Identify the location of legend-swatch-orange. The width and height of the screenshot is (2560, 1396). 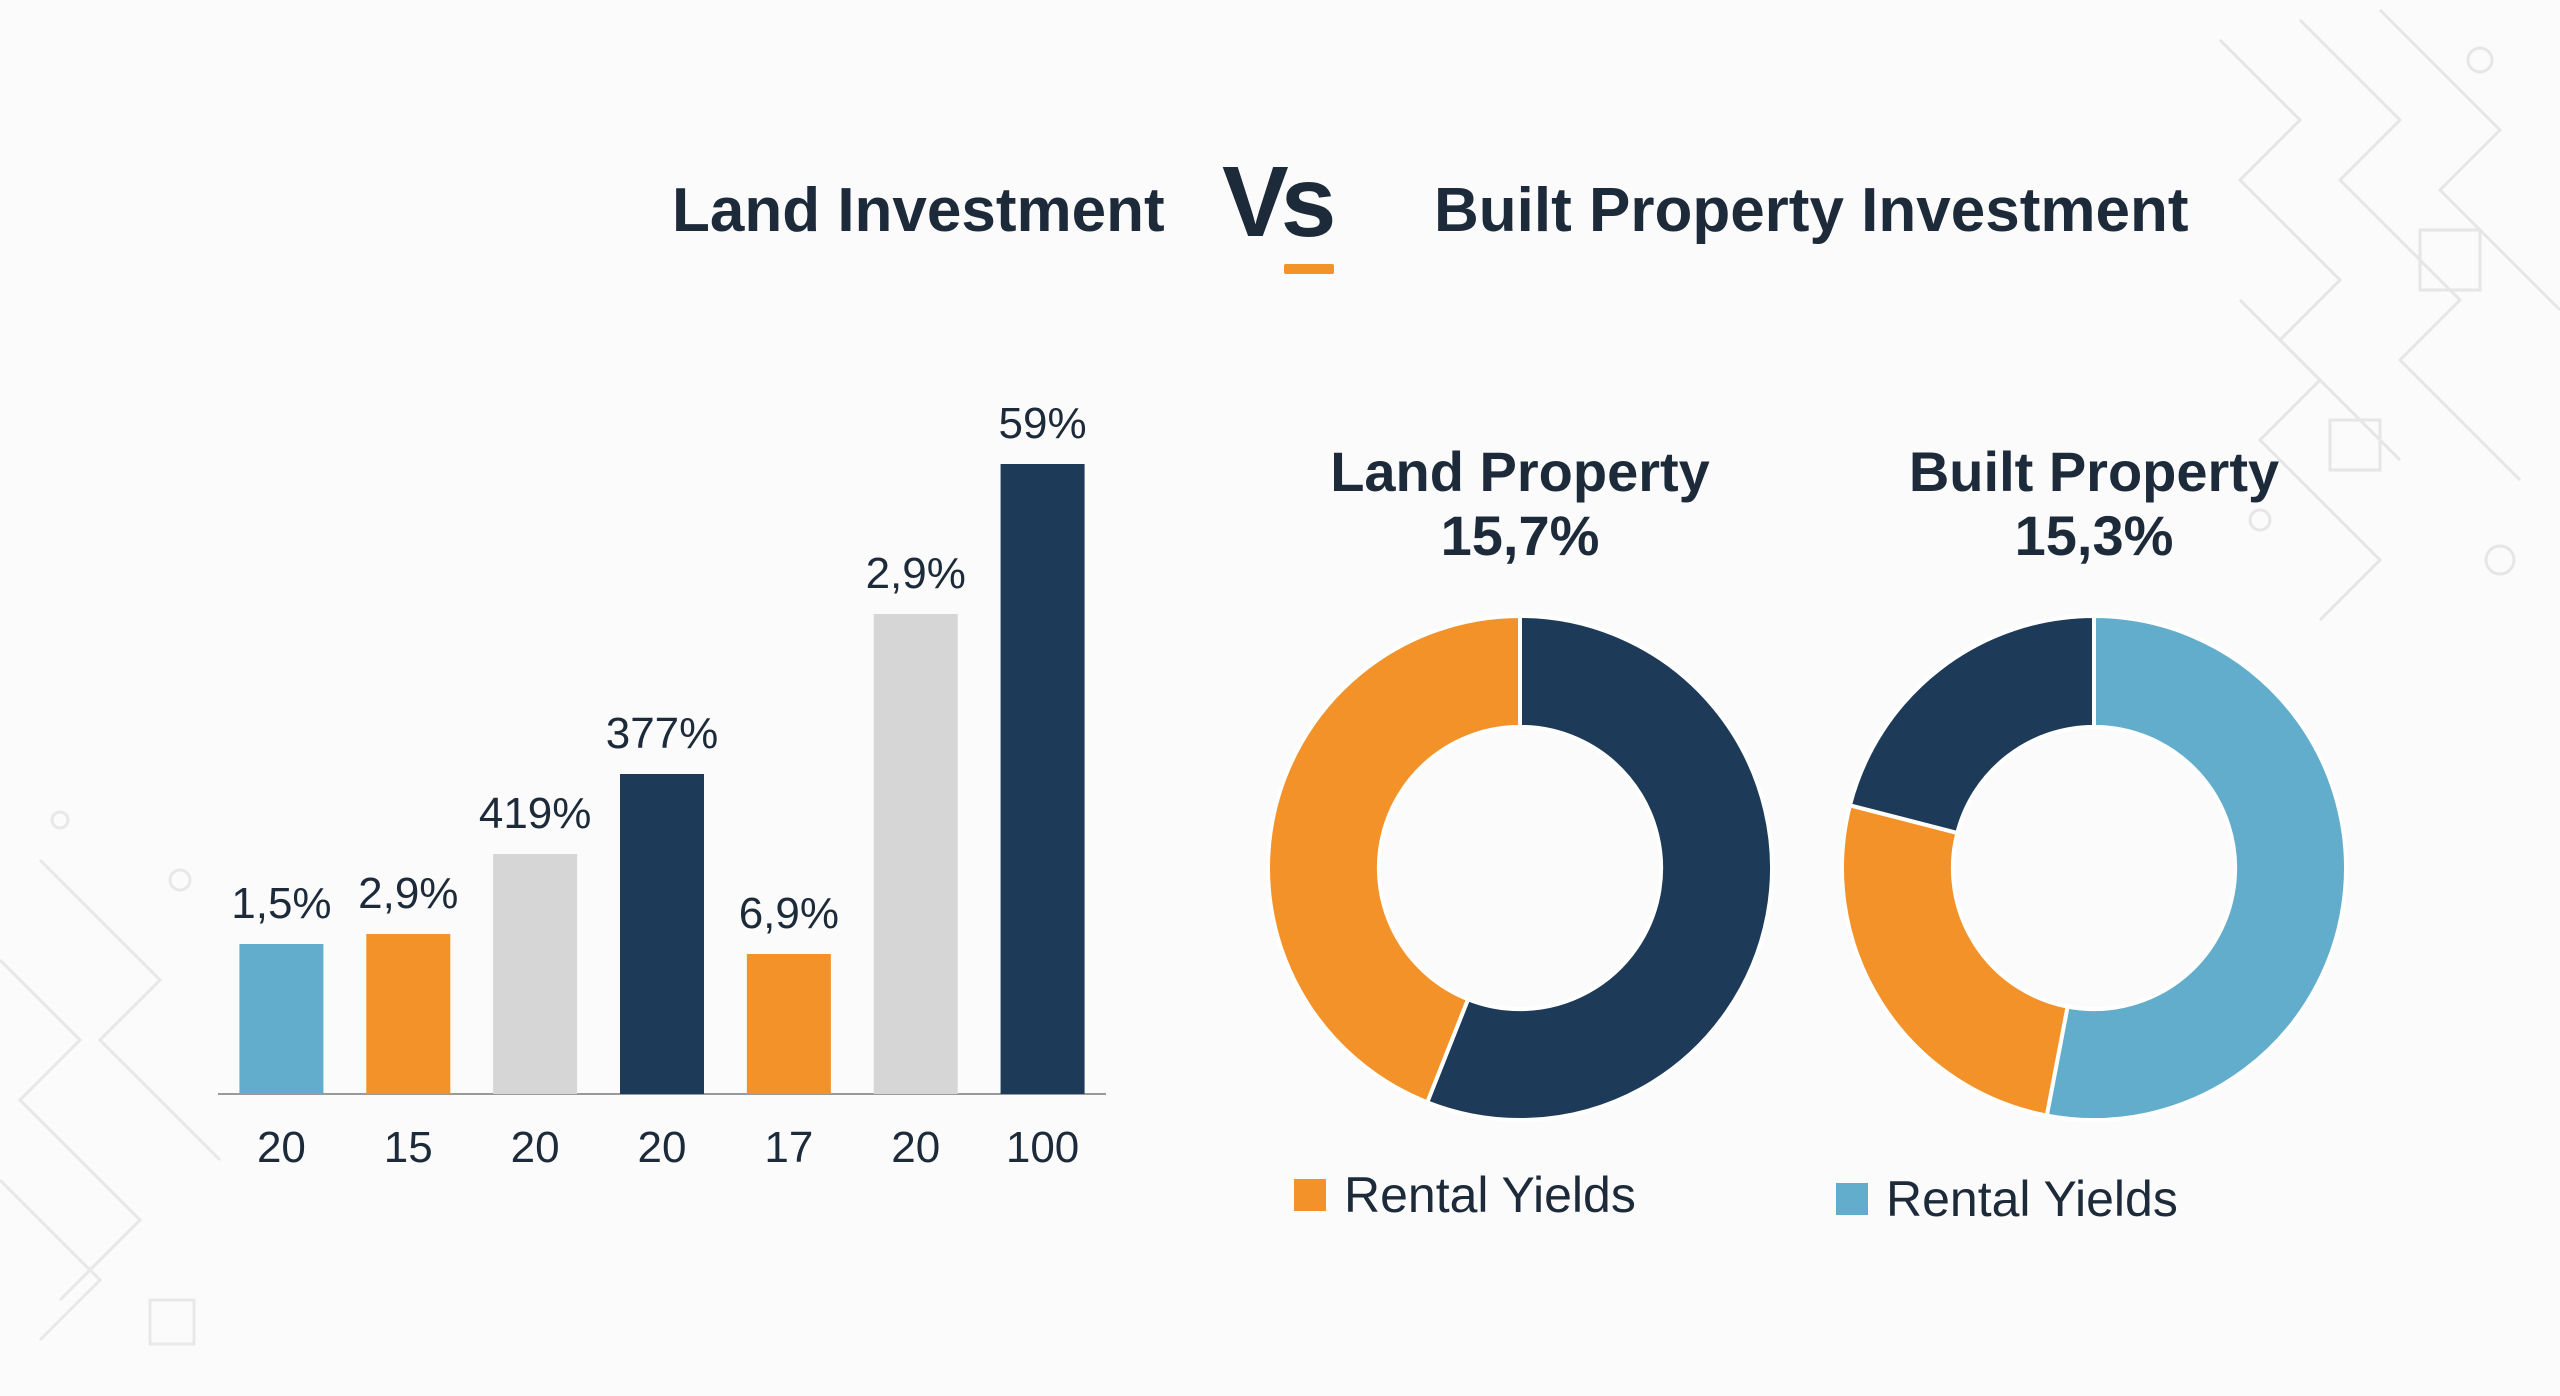
(1310, 1195).